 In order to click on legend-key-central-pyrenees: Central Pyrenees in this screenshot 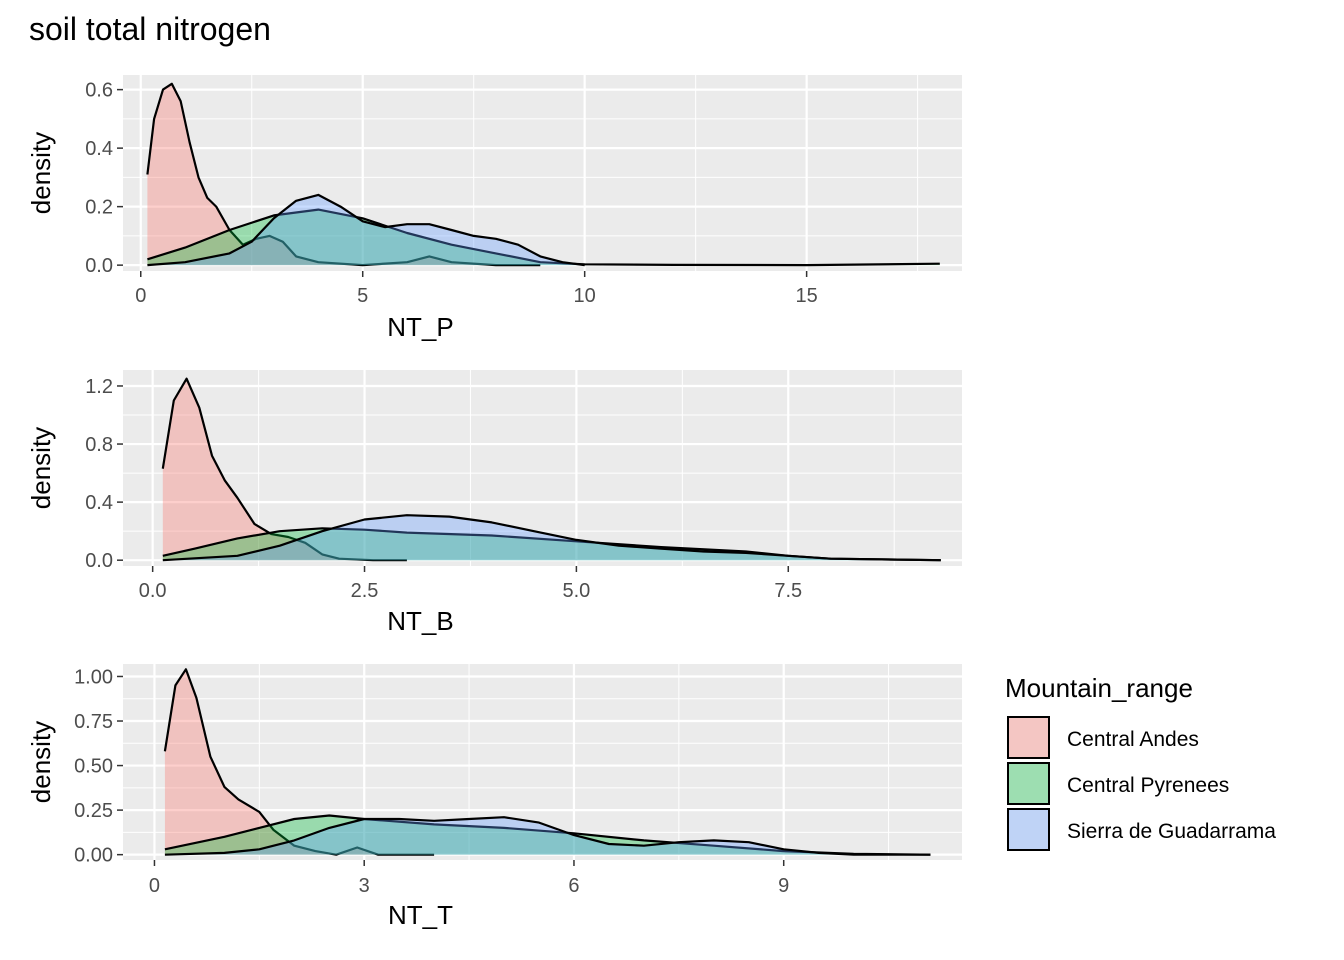, I will do `click(1118, 783)`.